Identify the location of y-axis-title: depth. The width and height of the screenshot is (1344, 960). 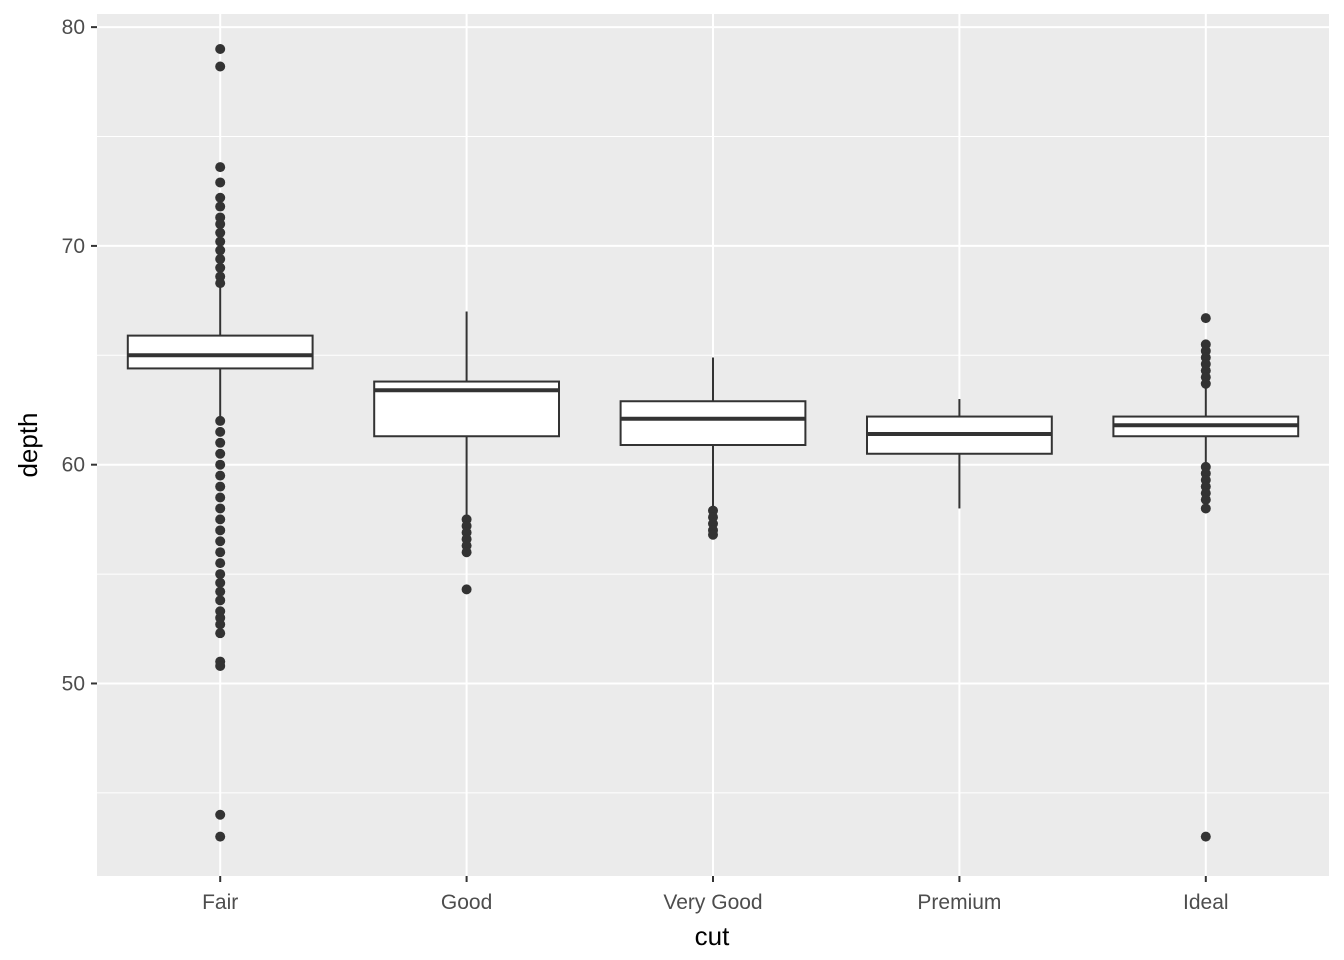
(28, 444).